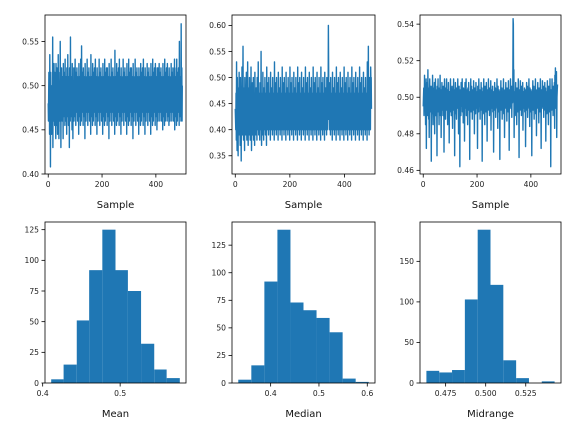 The height and width of the screenshot is (432, 576). I want to click on sample-mean-trace-plot: 0 200 400 0.40 0.45 0.50 0.55 Sample, so click(104, 112).